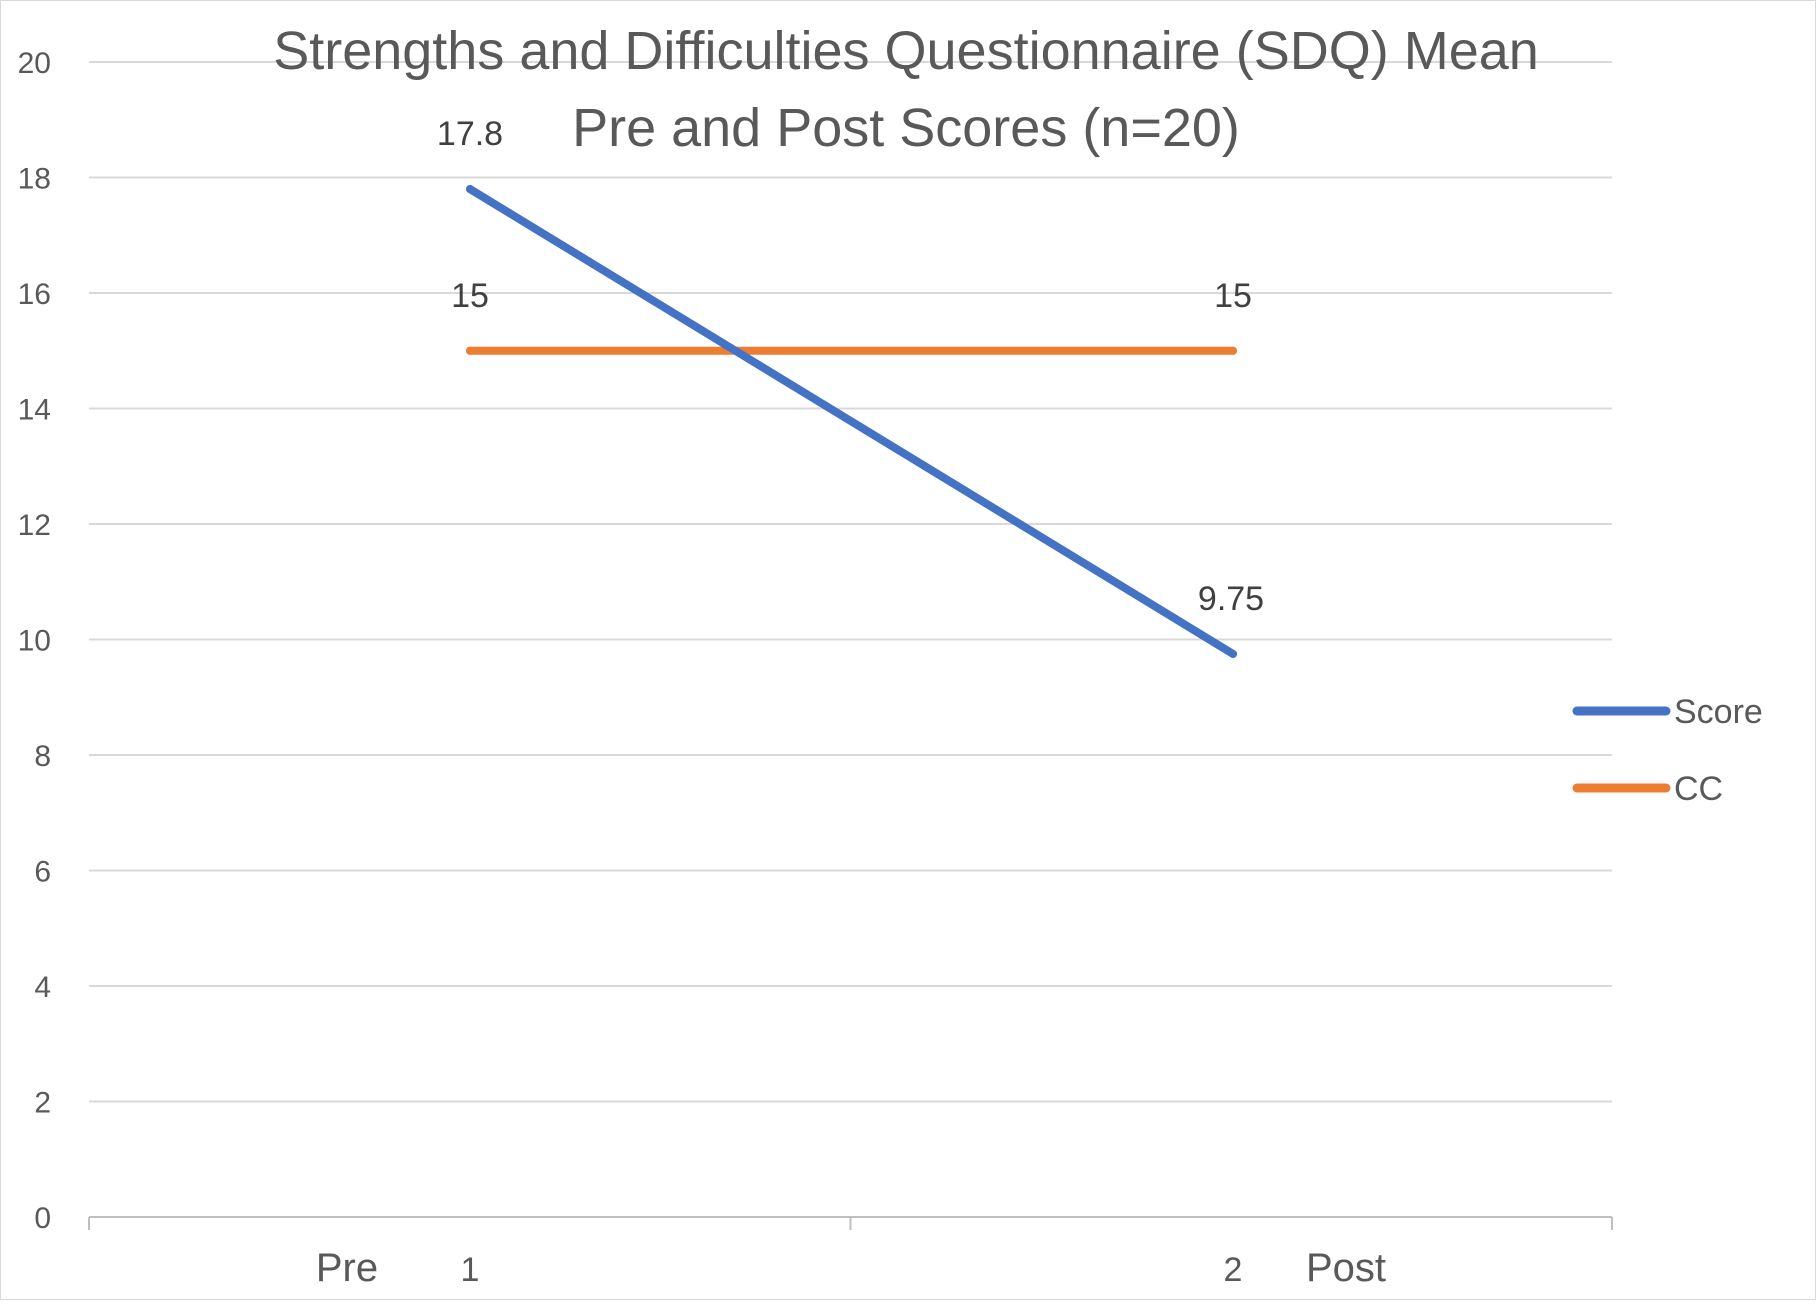  I want to click on x-tick-label-1: 1, so click(470, 1270).